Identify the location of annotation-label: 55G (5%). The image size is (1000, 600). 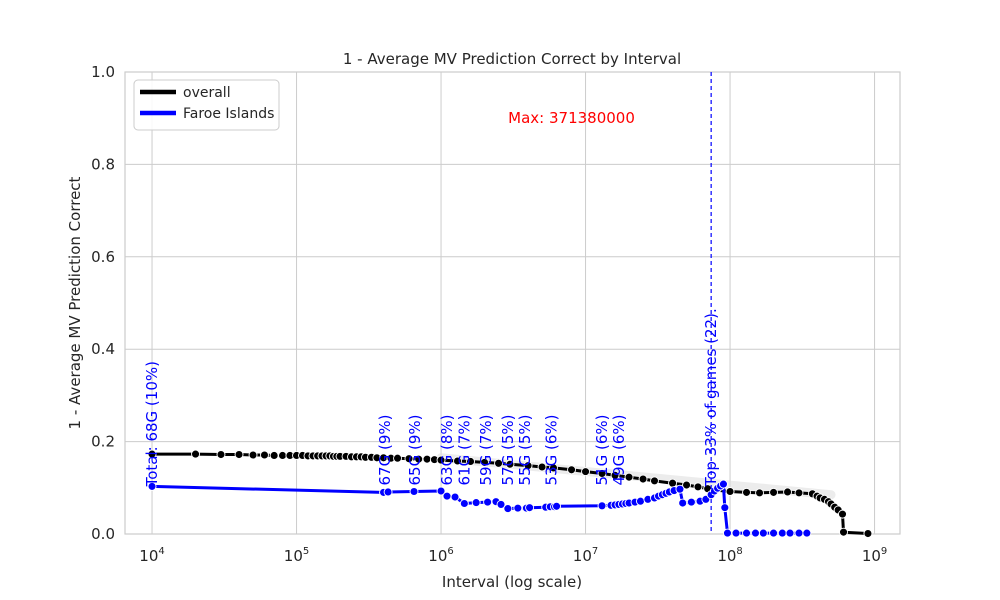
(525, 450).